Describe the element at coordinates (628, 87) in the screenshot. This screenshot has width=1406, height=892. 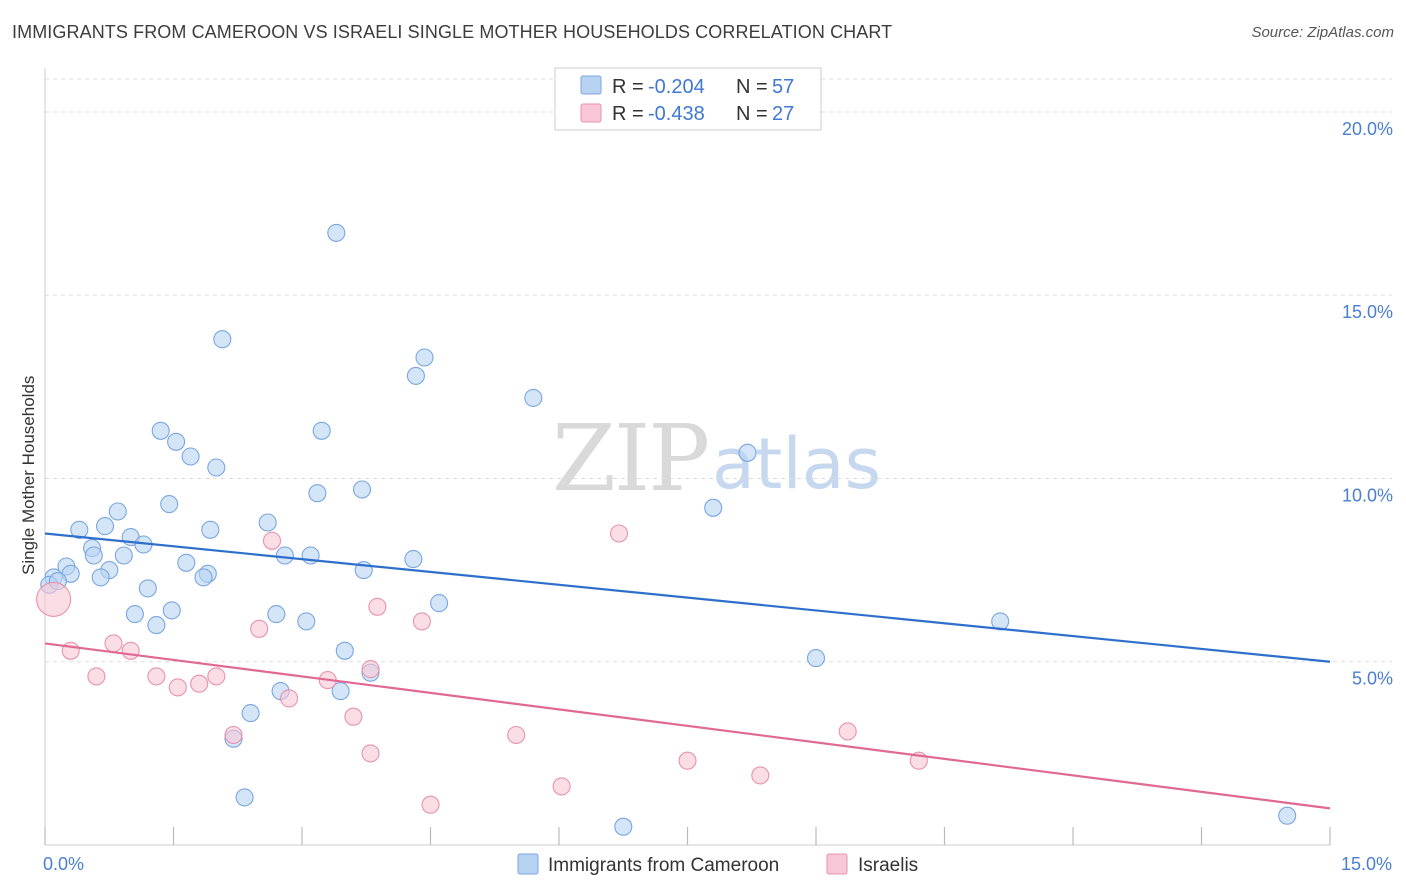
I see `legend-r-label-1: R =` at that location.